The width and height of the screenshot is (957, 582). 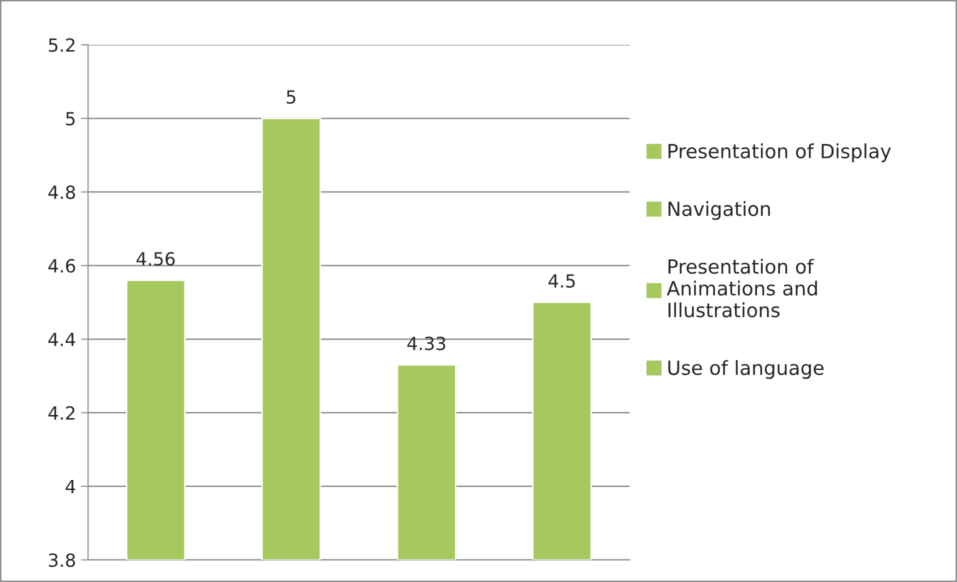 What do you see at coordinates (719, 210) in the screenshot?
I see `legend-label: Navigation` at bounding box center [719, 210].